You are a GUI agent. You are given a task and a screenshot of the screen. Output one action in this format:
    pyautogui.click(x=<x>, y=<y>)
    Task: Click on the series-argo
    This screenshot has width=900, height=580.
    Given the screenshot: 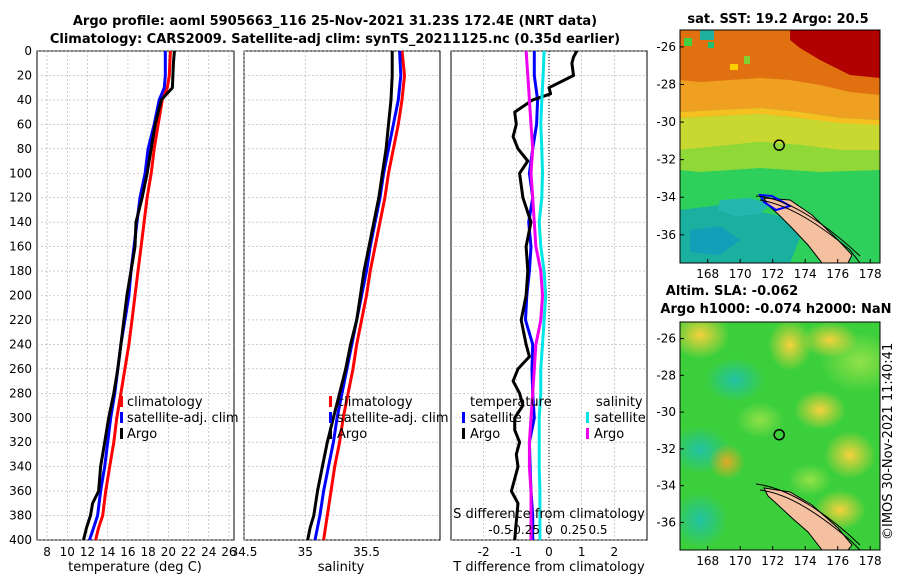 What is the action you would take?
    pyautogui.click(x=129, y=295)
    